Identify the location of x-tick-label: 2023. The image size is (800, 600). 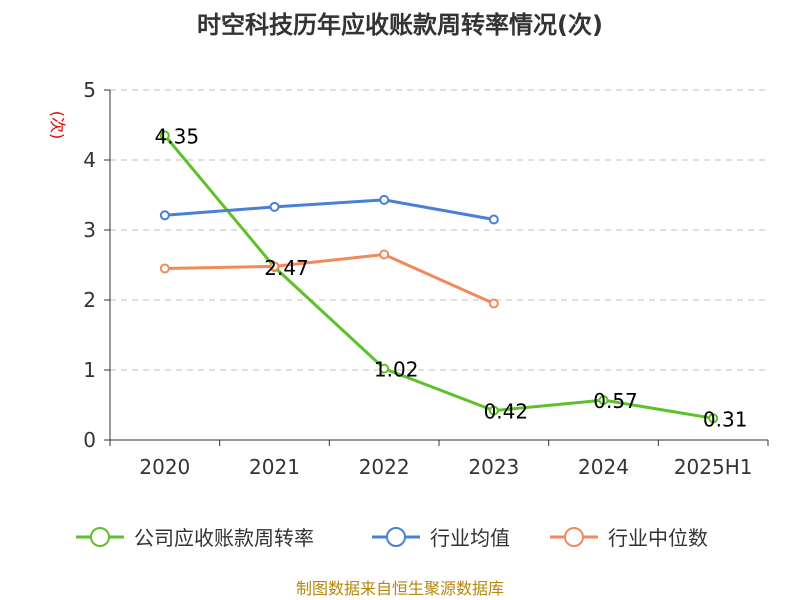
(493, 467).